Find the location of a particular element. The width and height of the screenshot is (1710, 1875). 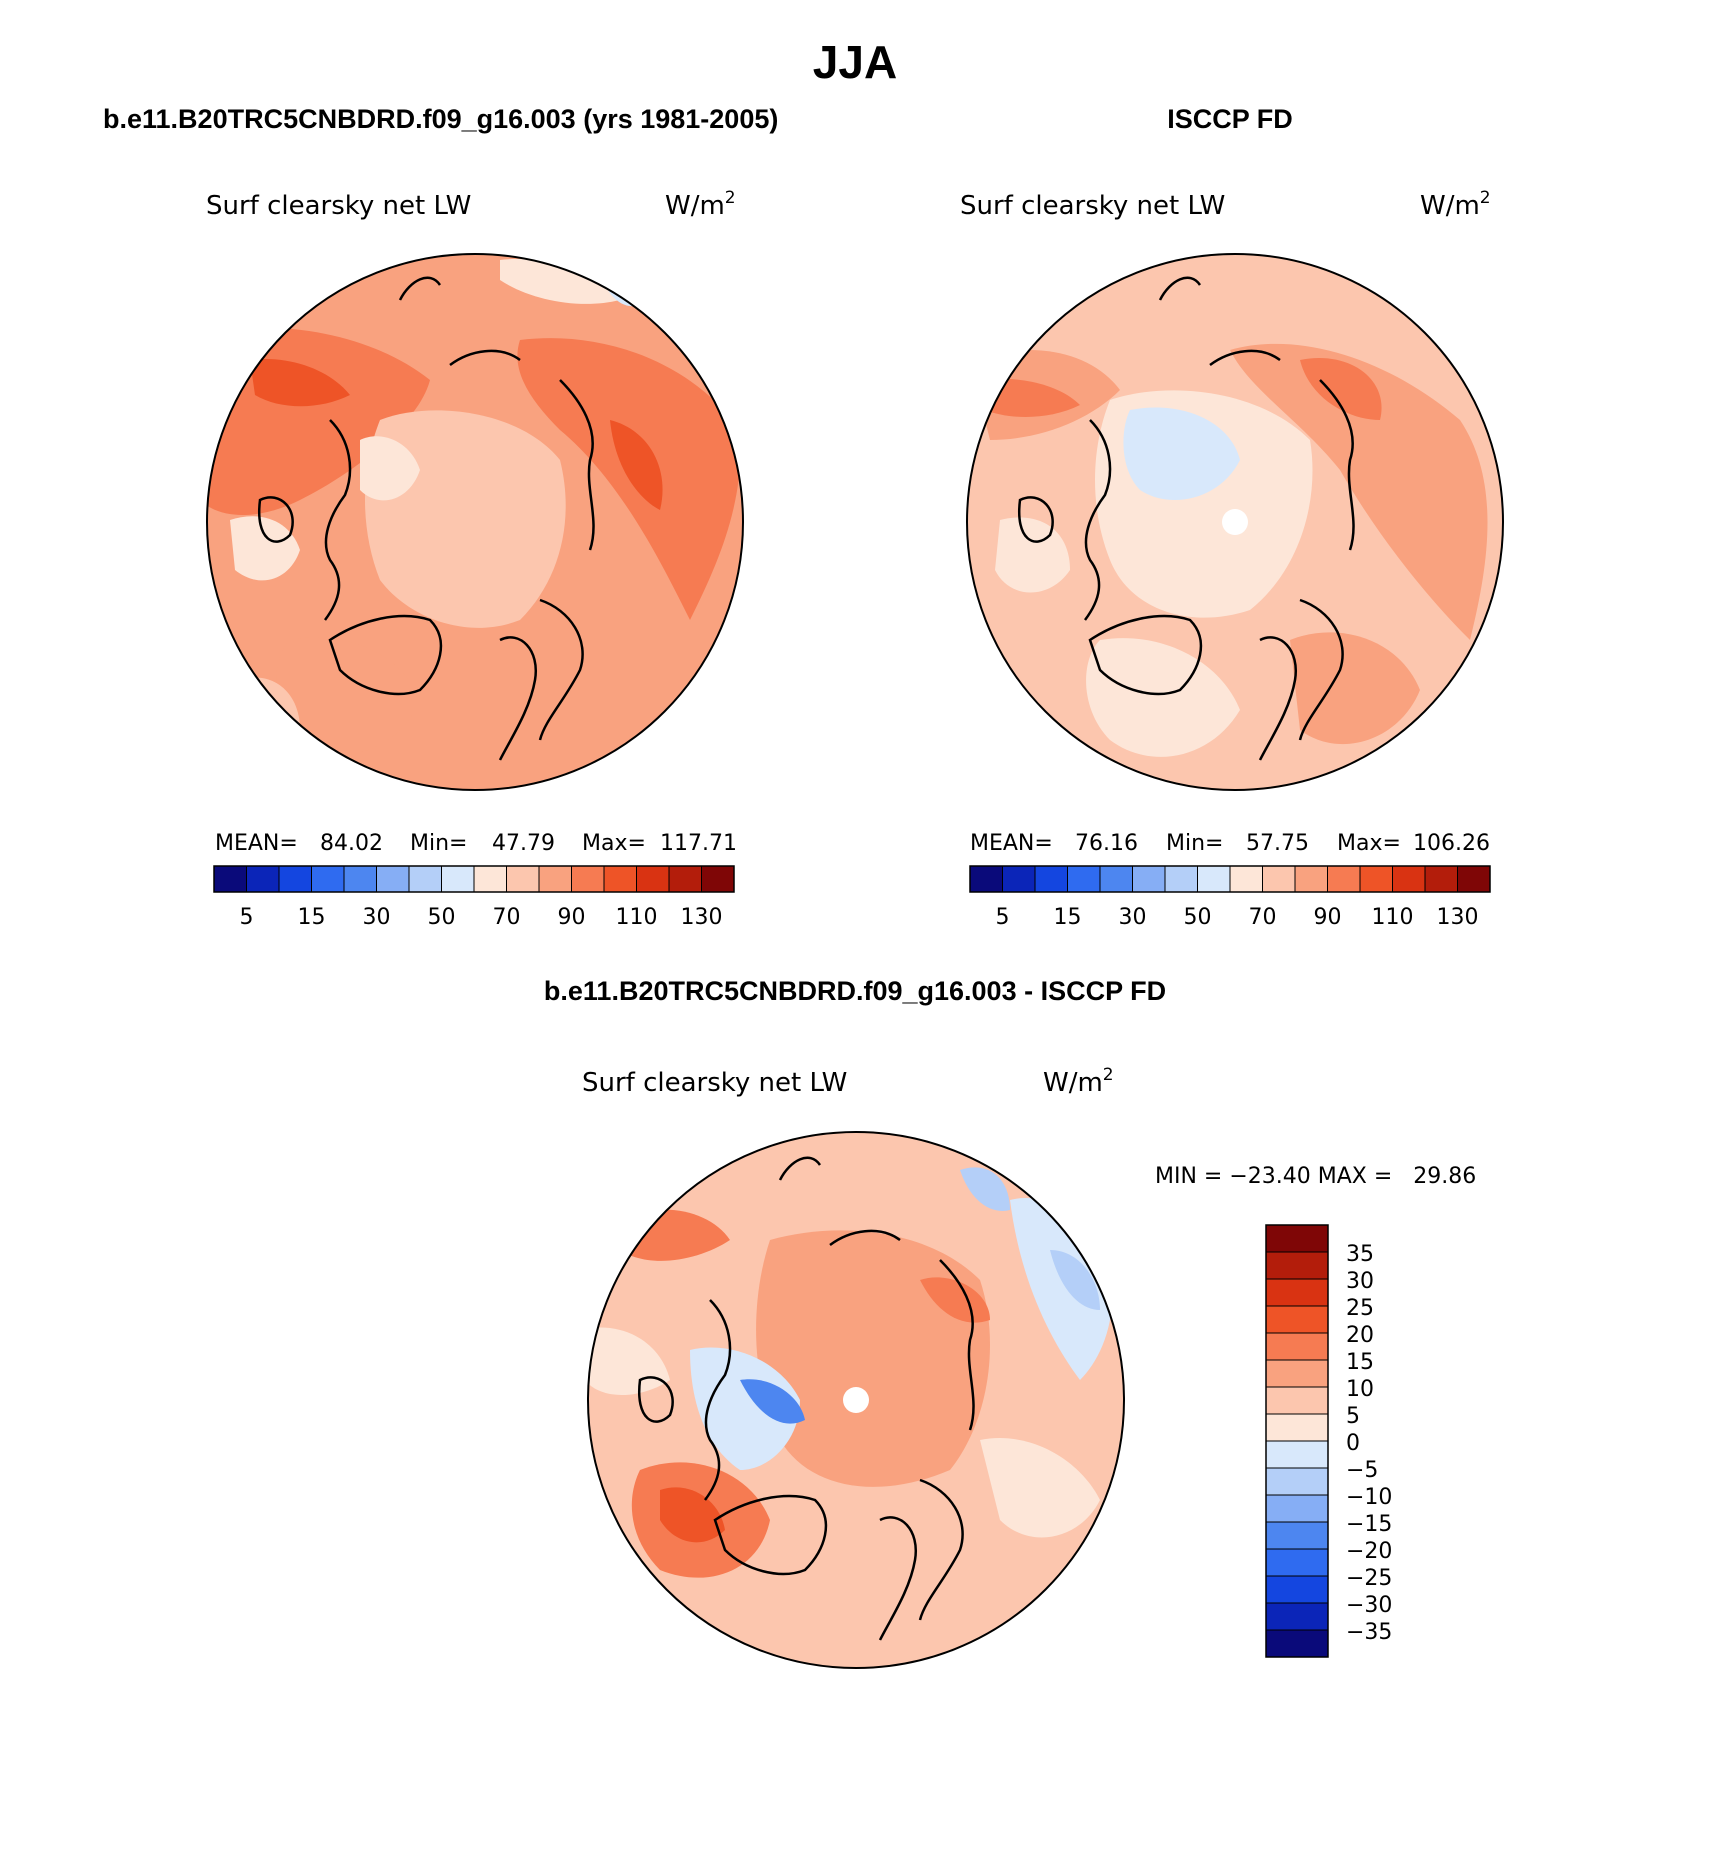

min-value: 47.79 is located at coordinates (523, 843).